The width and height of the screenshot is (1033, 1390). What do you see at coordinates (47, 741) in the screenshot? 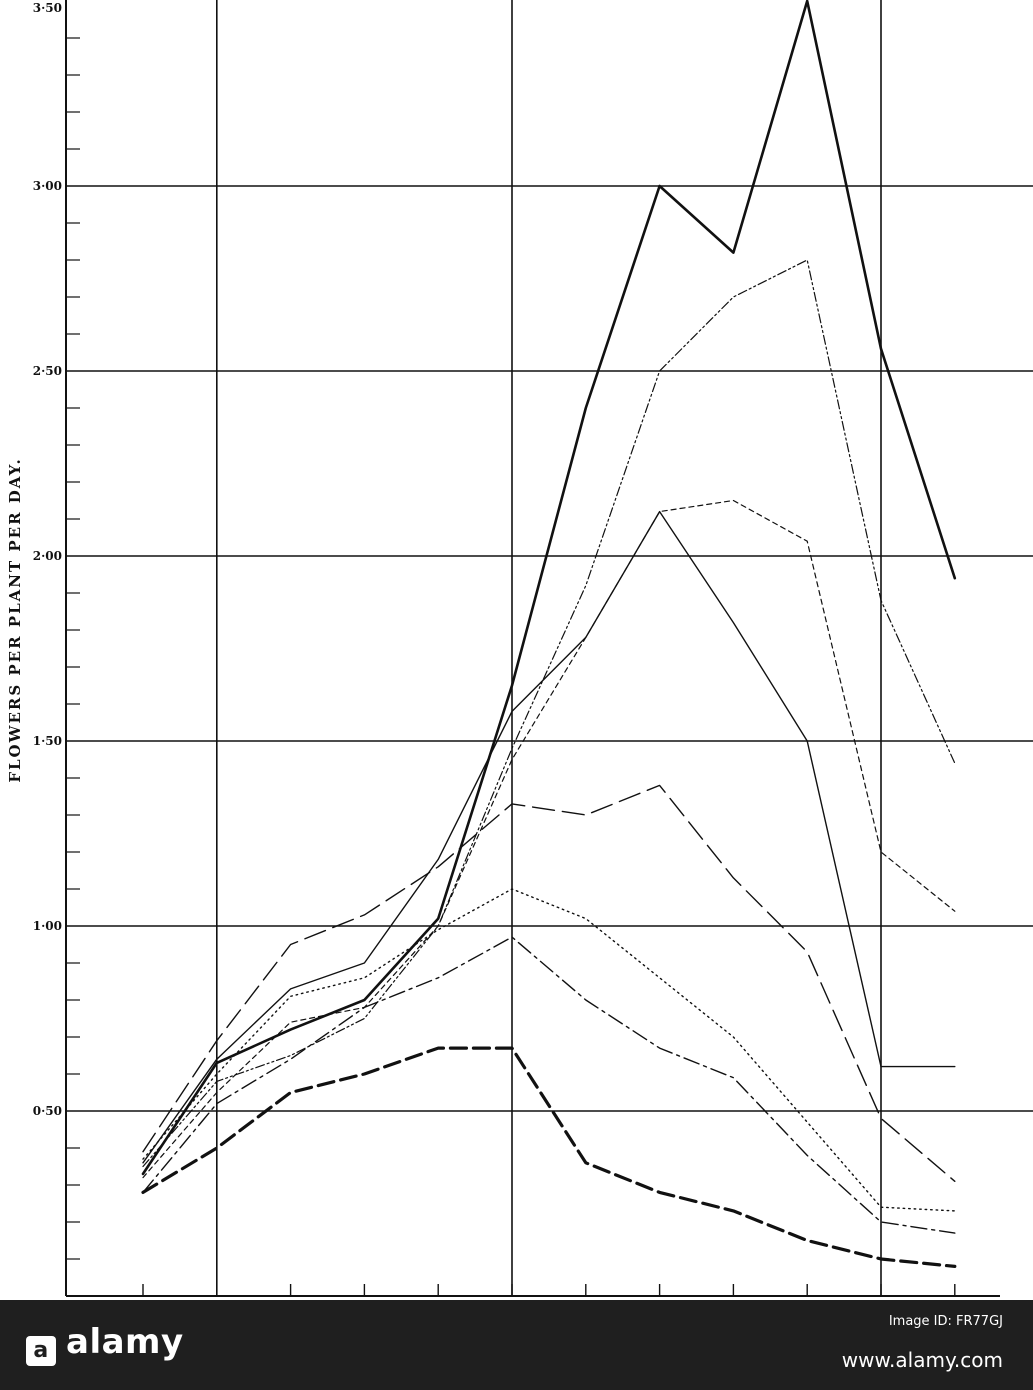
I see `y-tick-label: 1·50` at bounding box center [47, 741].